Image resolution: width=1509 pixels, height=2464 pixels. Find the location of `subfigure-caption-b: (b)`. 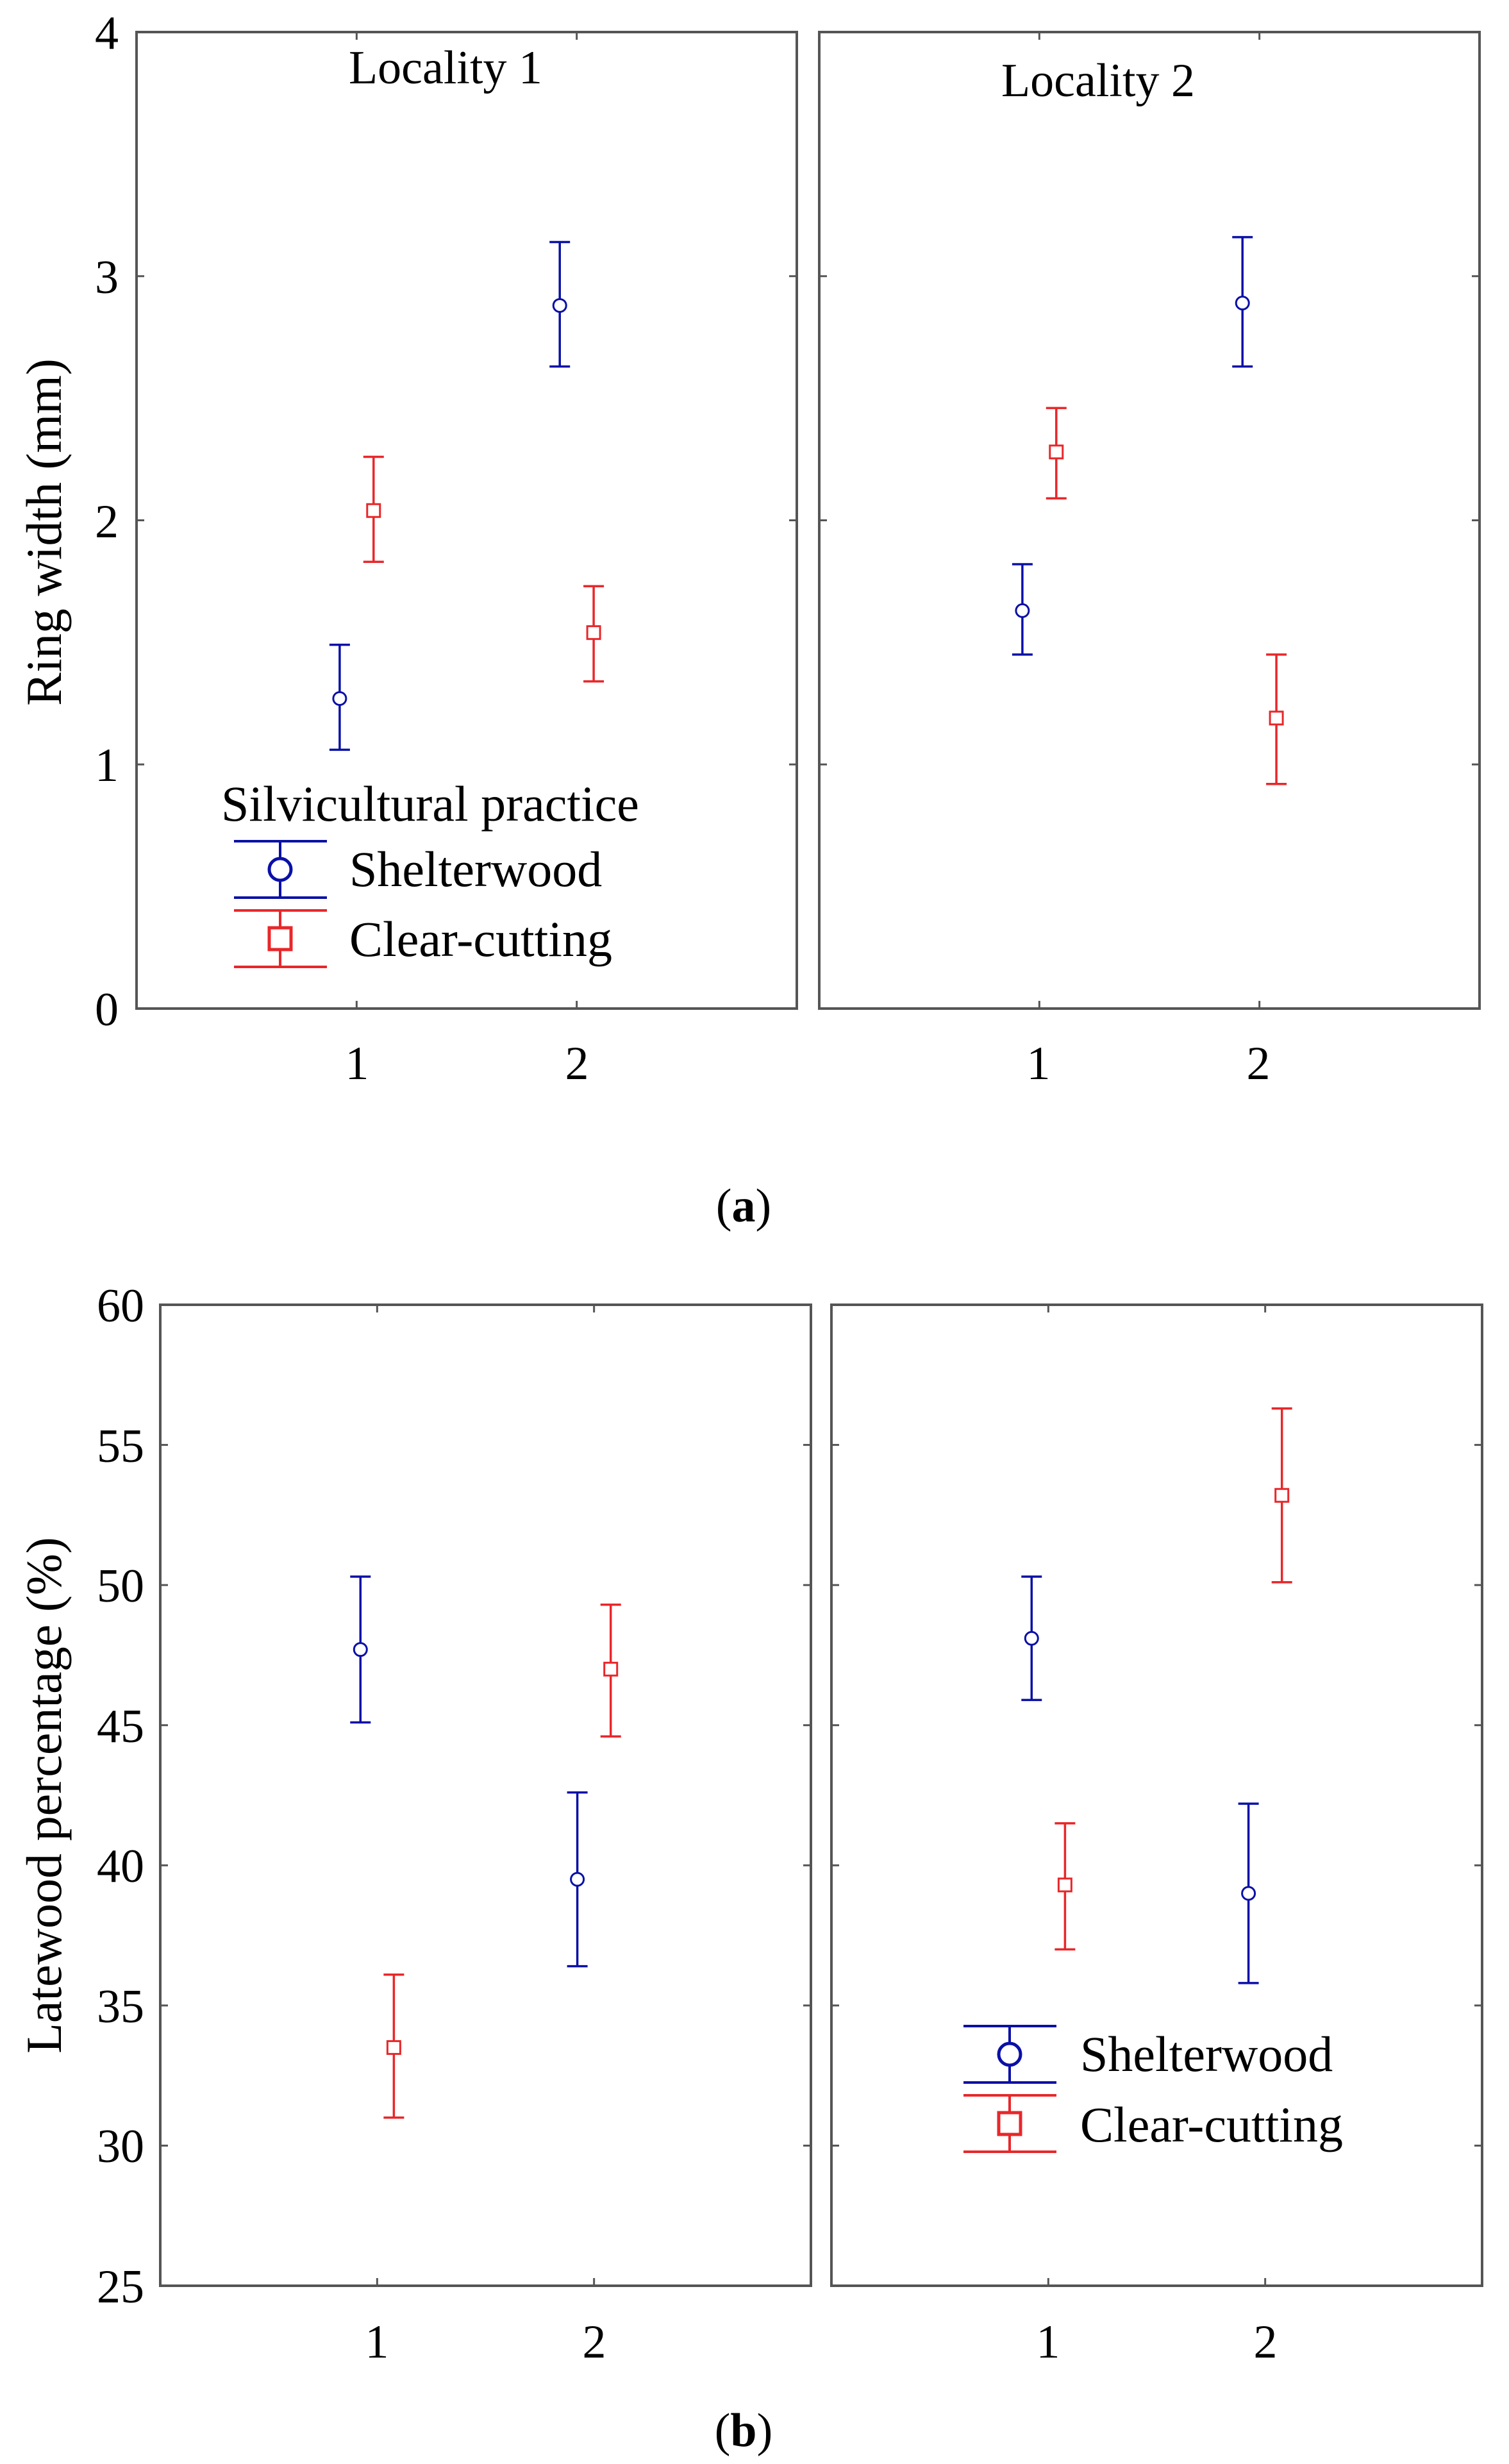

subfigure-caption-b: (b) is located at coordinates (743, 2430).